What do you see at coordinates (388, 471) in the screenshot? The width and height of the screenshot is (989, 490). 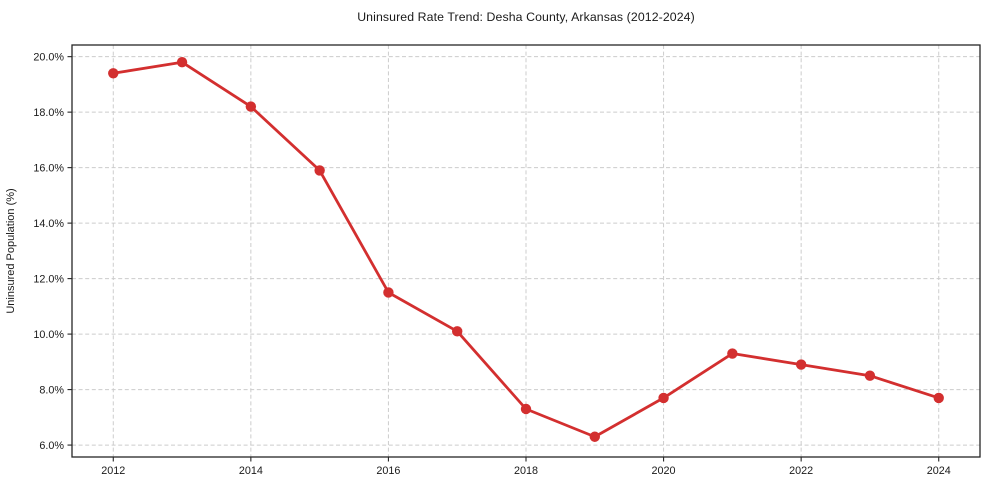 I see `x-tick-label-2016: 2016` at bounding box center [388, 471].